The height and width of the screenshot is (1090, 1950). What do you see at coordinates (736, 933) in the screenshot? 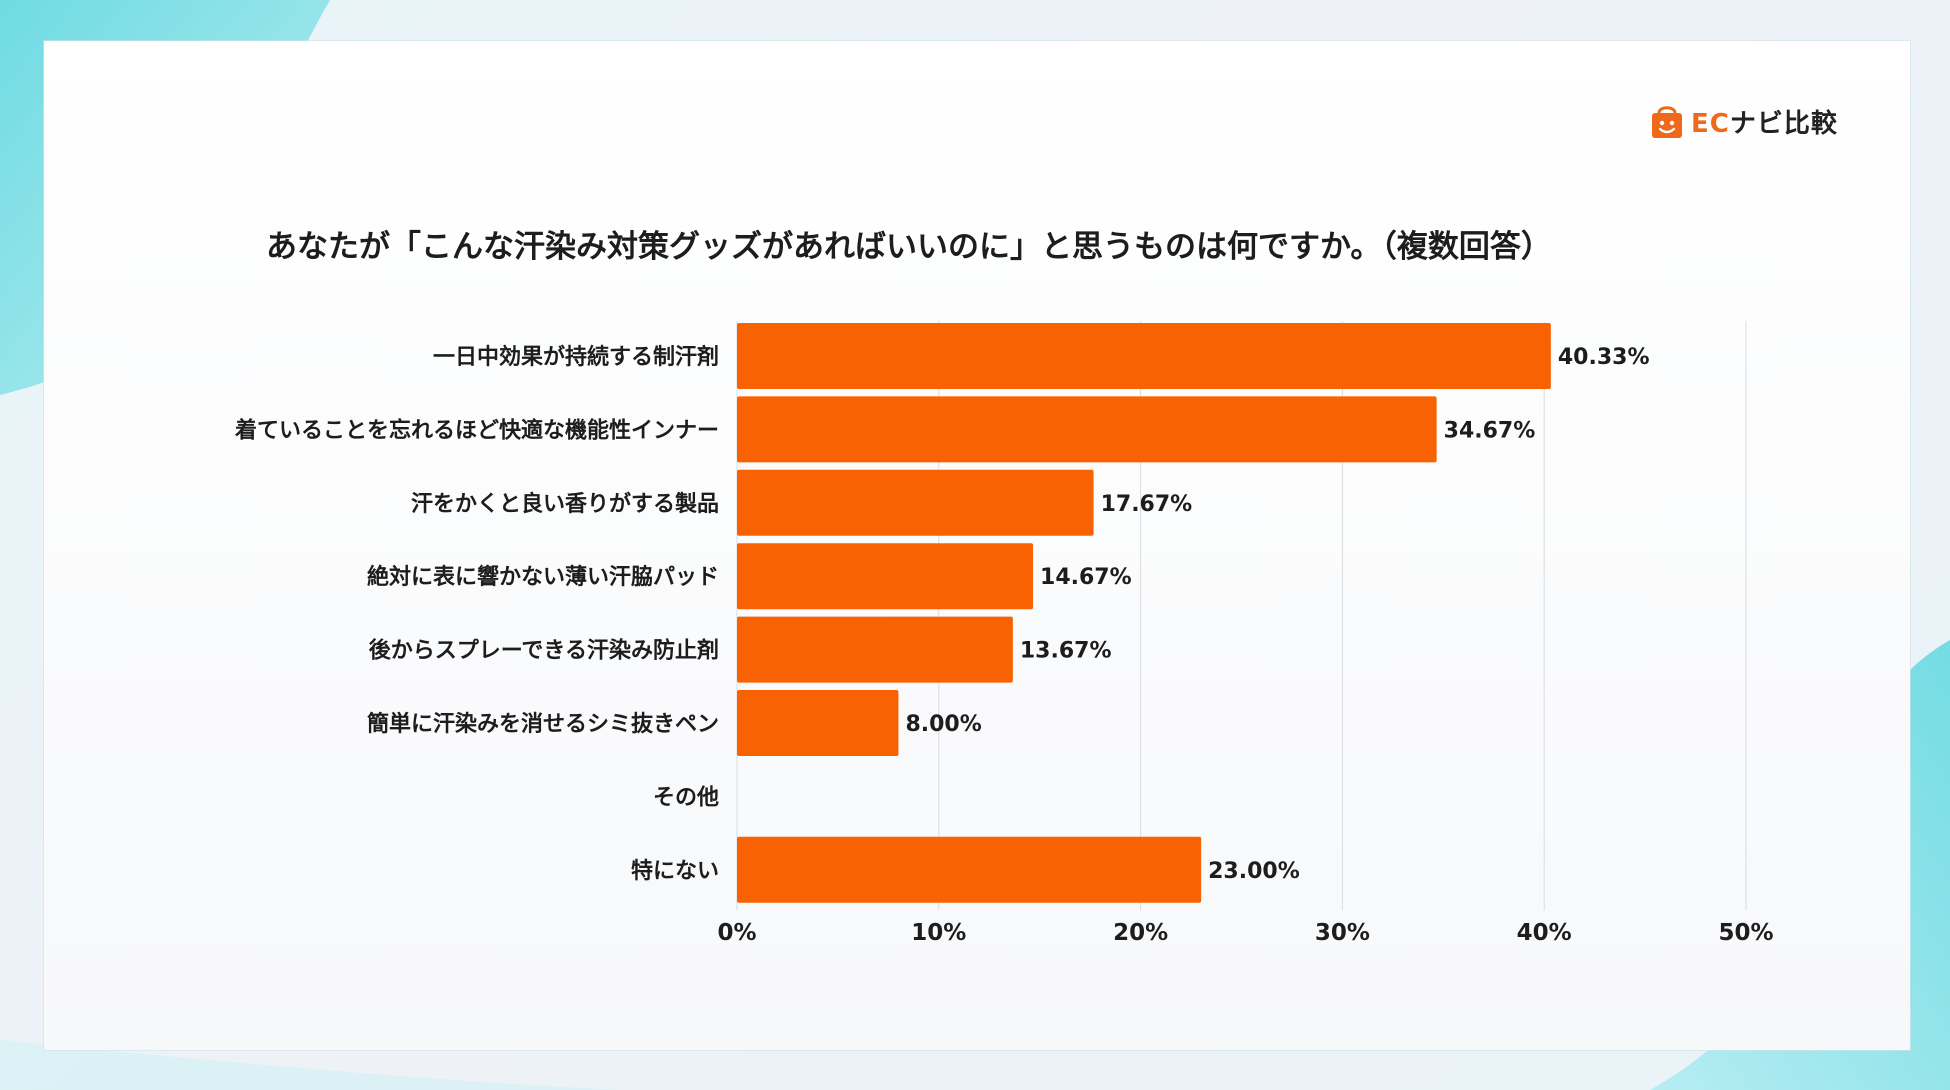
I see `x-tick-label: 0%` at bounding box center [736, 933].